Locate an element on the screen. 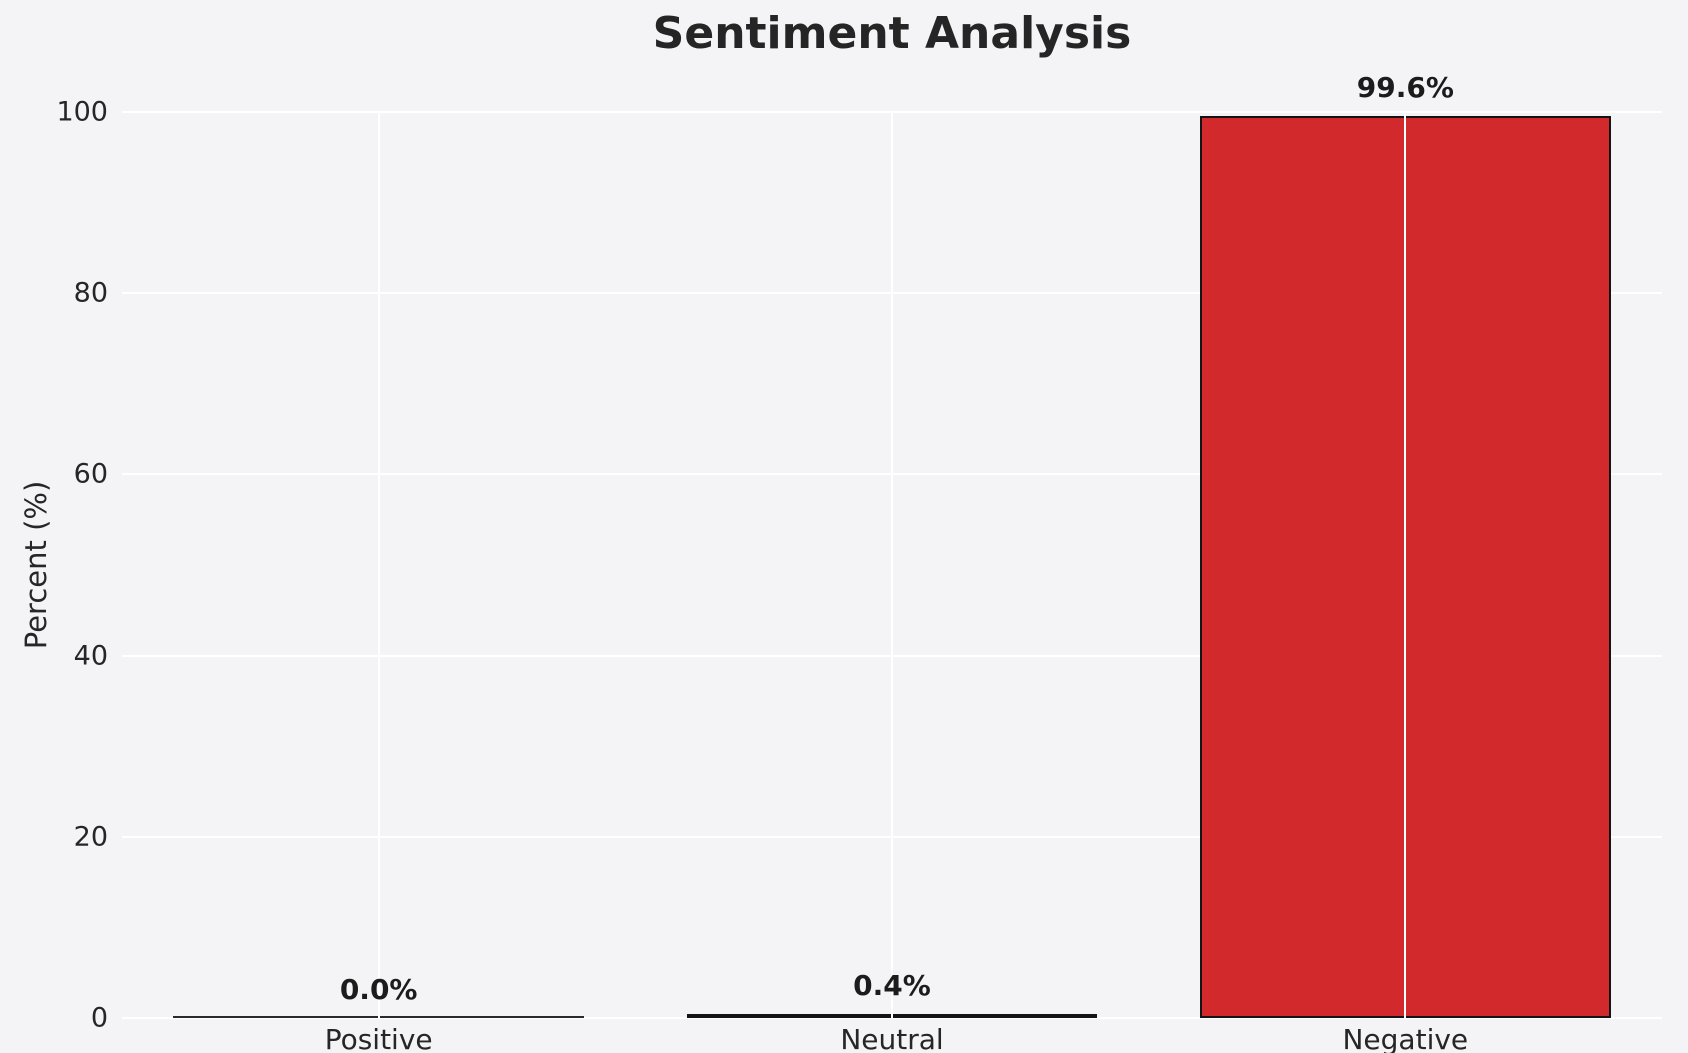 The width and height of the screenshot is (1688, 1053). y-tick-label-80: 80 is located at coordinates (90, 293).